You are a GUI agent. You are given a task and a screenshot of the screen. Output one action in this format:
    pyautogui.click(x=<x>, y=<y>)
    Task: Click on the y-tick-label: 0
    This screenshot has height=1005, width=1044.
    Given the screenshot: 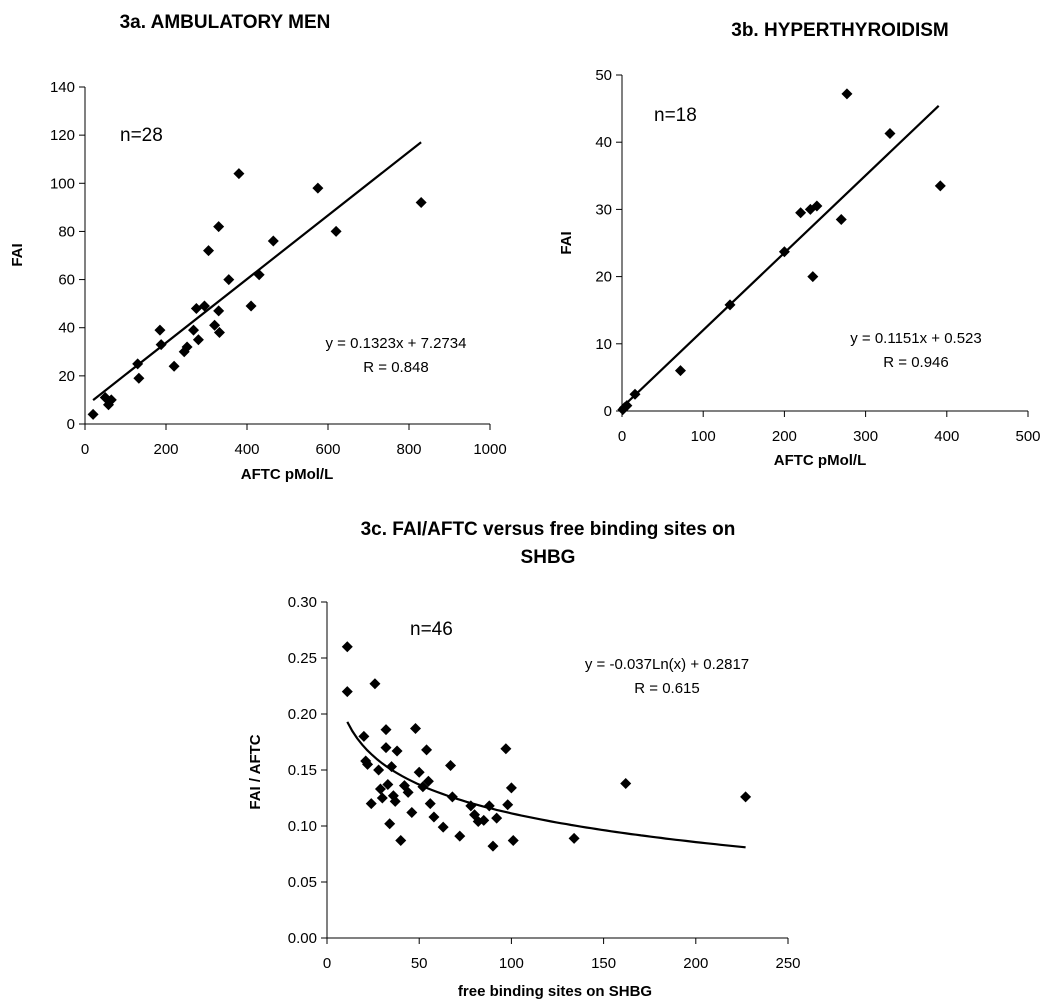 What is the action you would take?
    pyautogui.click(x=608, y=411)
    